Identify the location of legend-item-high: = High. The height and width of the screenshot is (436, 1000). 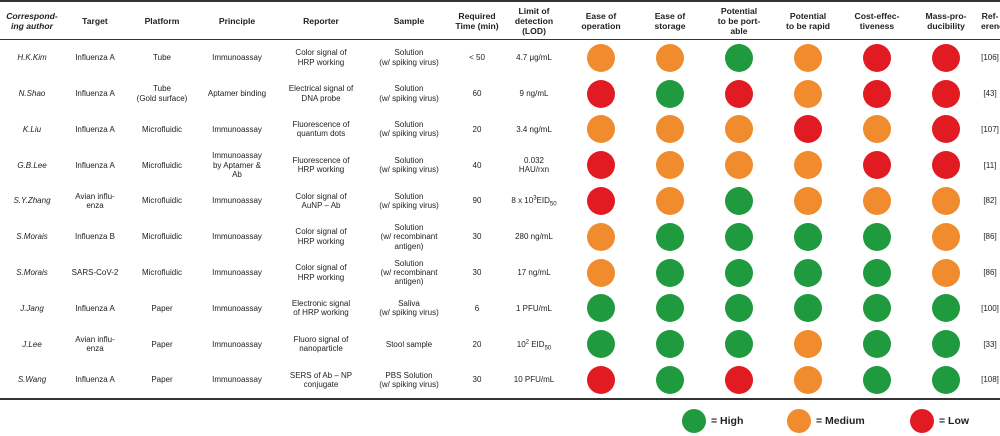
(712, 421).